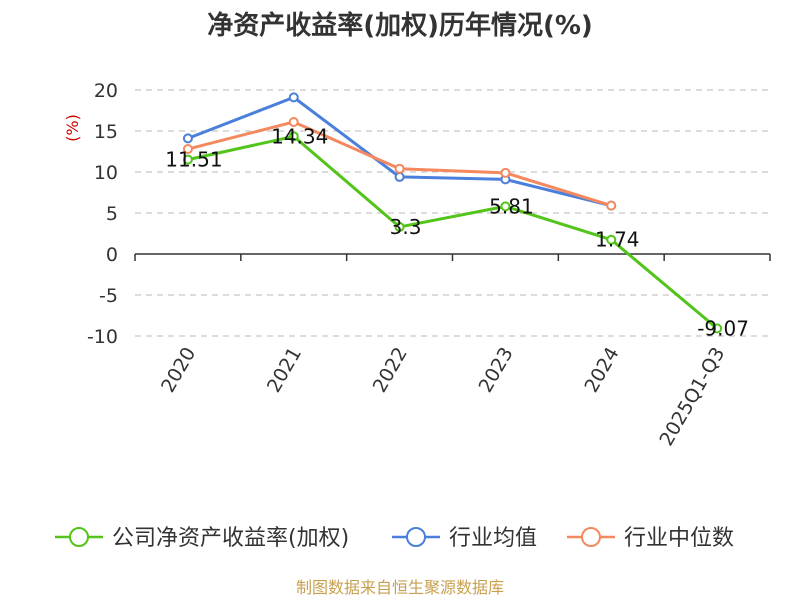 The image size is (800, 600). Describe the element at coordinates (106, 91) in the screenshot. I see `y-tick-label: 20` at that location.